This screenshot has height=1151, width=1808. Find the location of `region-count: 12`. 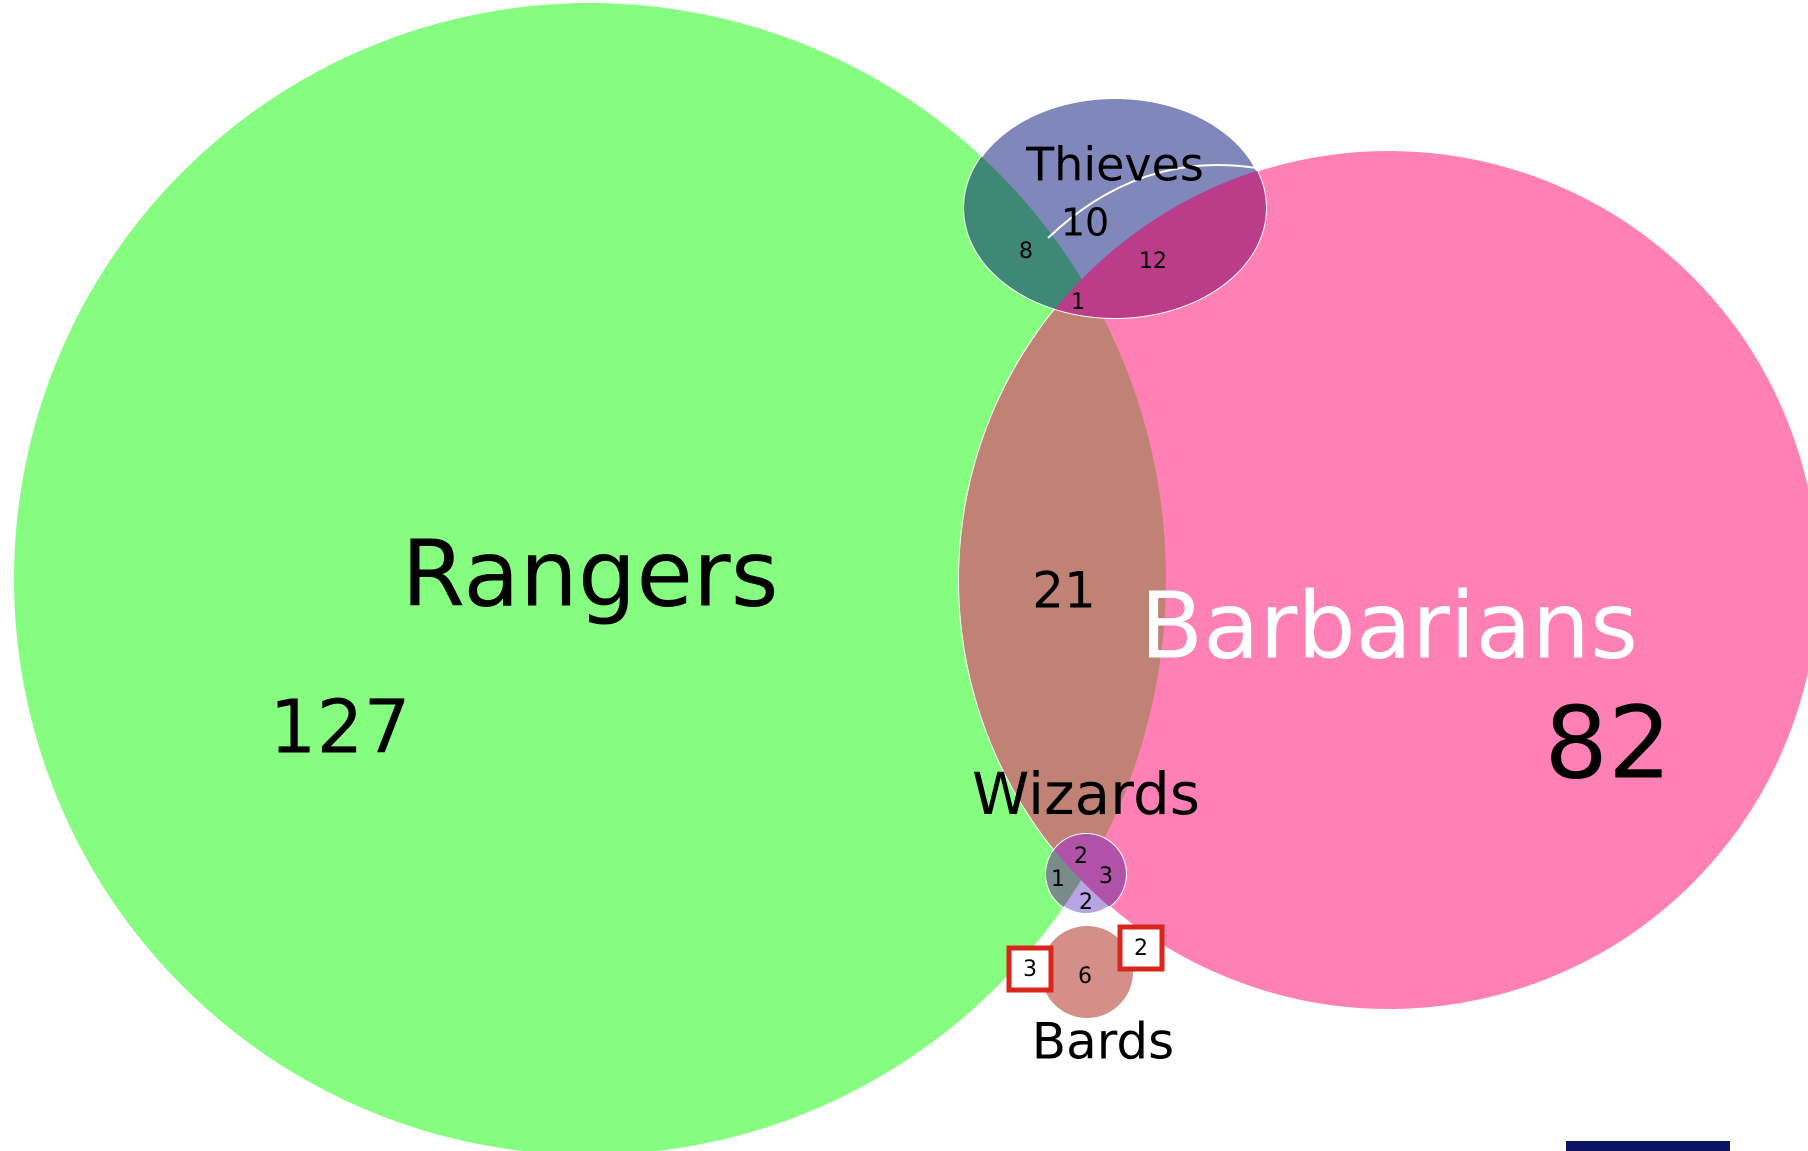

region-count: 12 is located at coordinates (1153, 261).